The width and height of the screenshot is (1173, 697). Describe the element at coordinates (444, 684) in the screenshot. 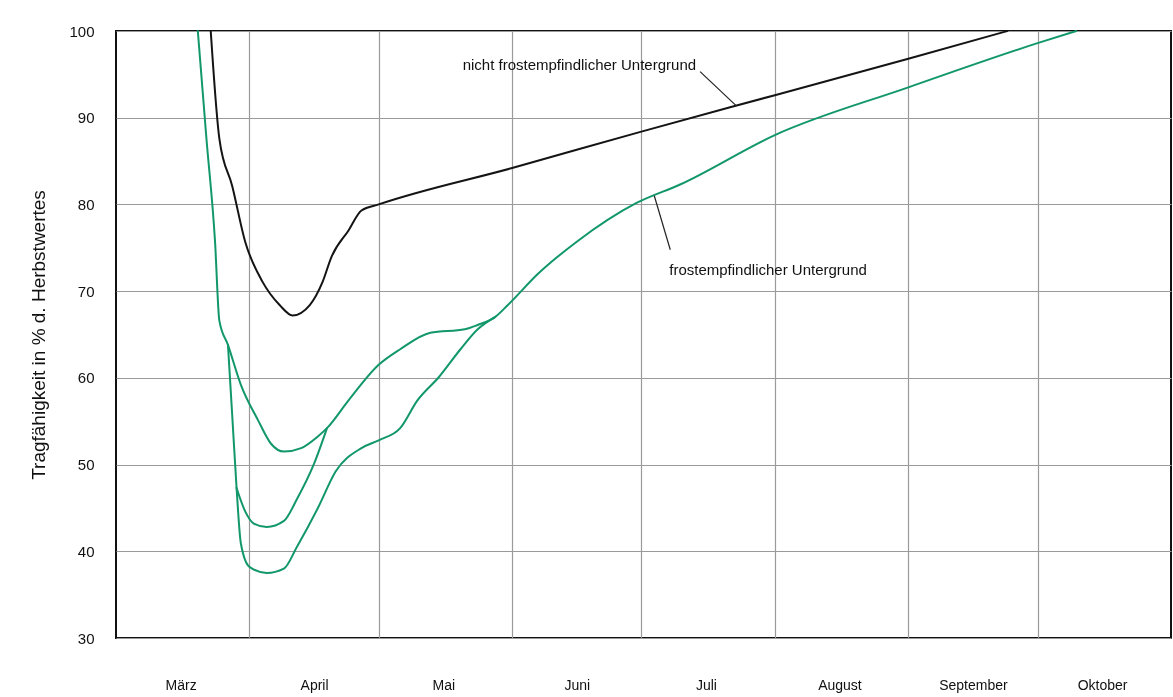

I see `x-tick-label: Mai` at that location.